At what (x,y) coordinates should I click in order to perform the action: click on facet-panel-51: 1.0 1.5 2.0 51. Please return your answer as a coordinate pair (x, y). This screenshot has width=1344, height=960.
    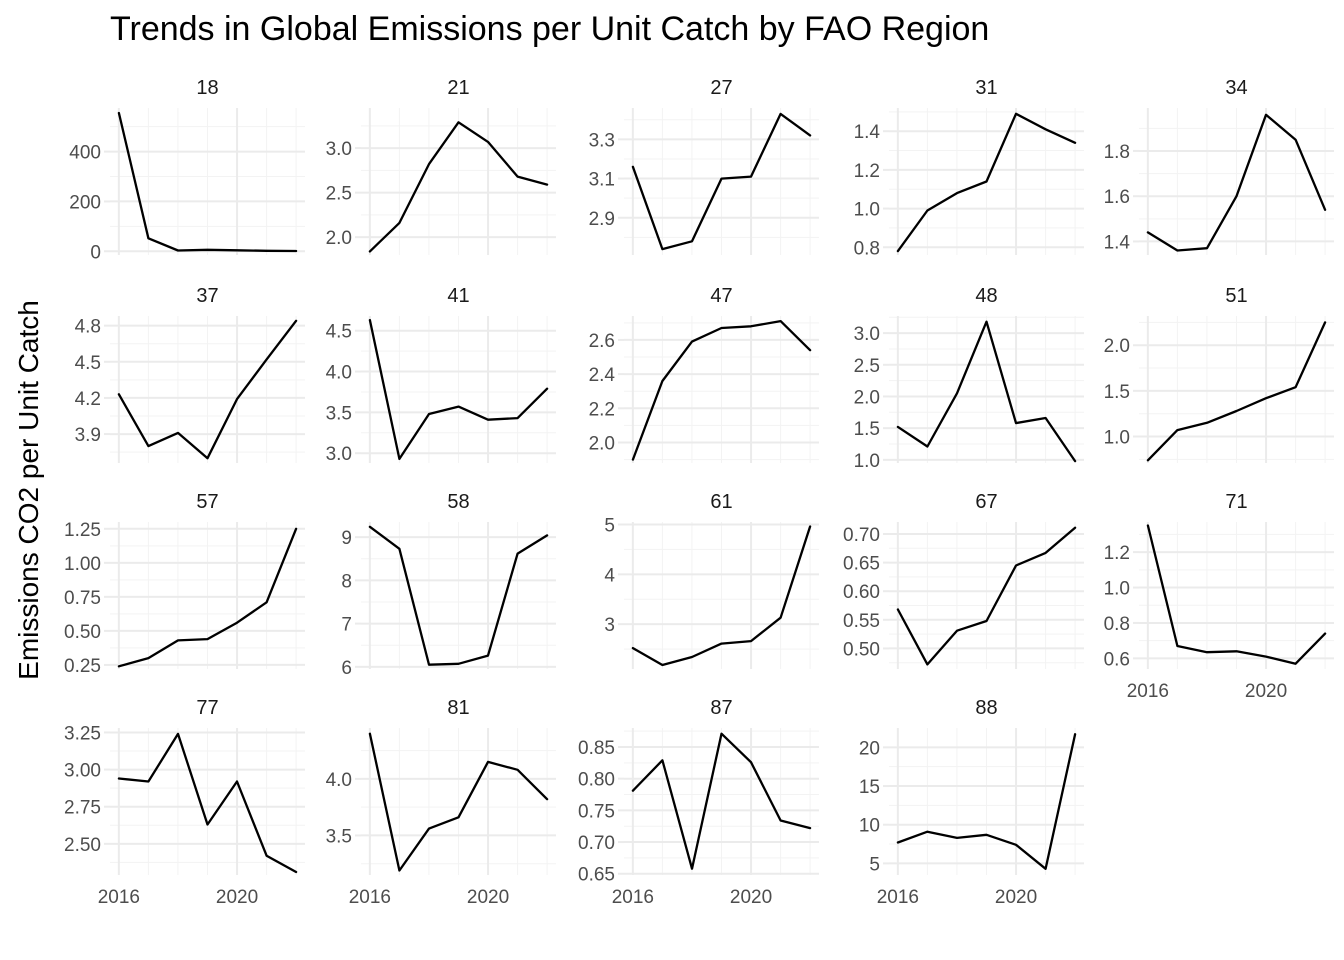
    Looking at the image, I should click on (1219, 374).